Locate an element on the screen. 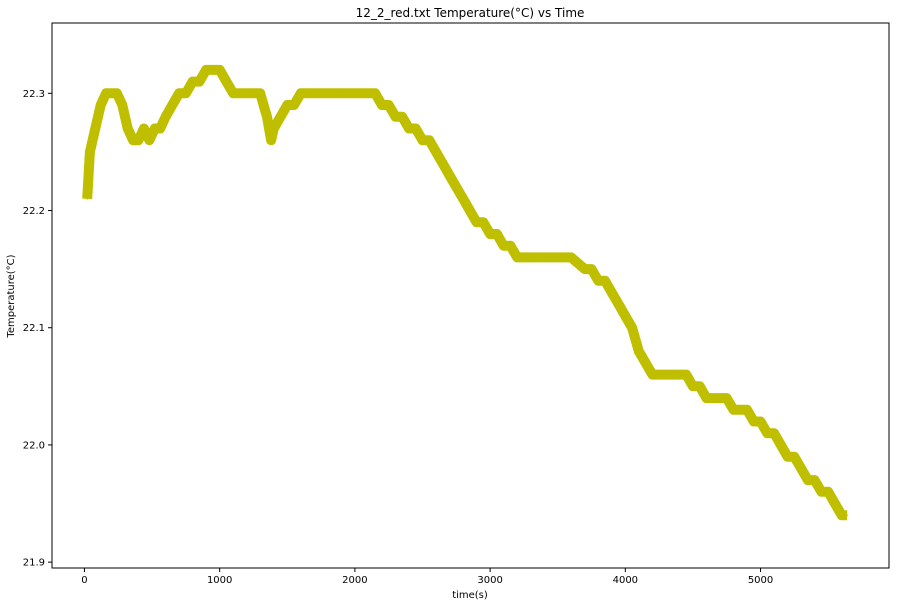 The image size is (898, 604). y-axis-label: Temperature(°C) is located at coordinates (11, 296).